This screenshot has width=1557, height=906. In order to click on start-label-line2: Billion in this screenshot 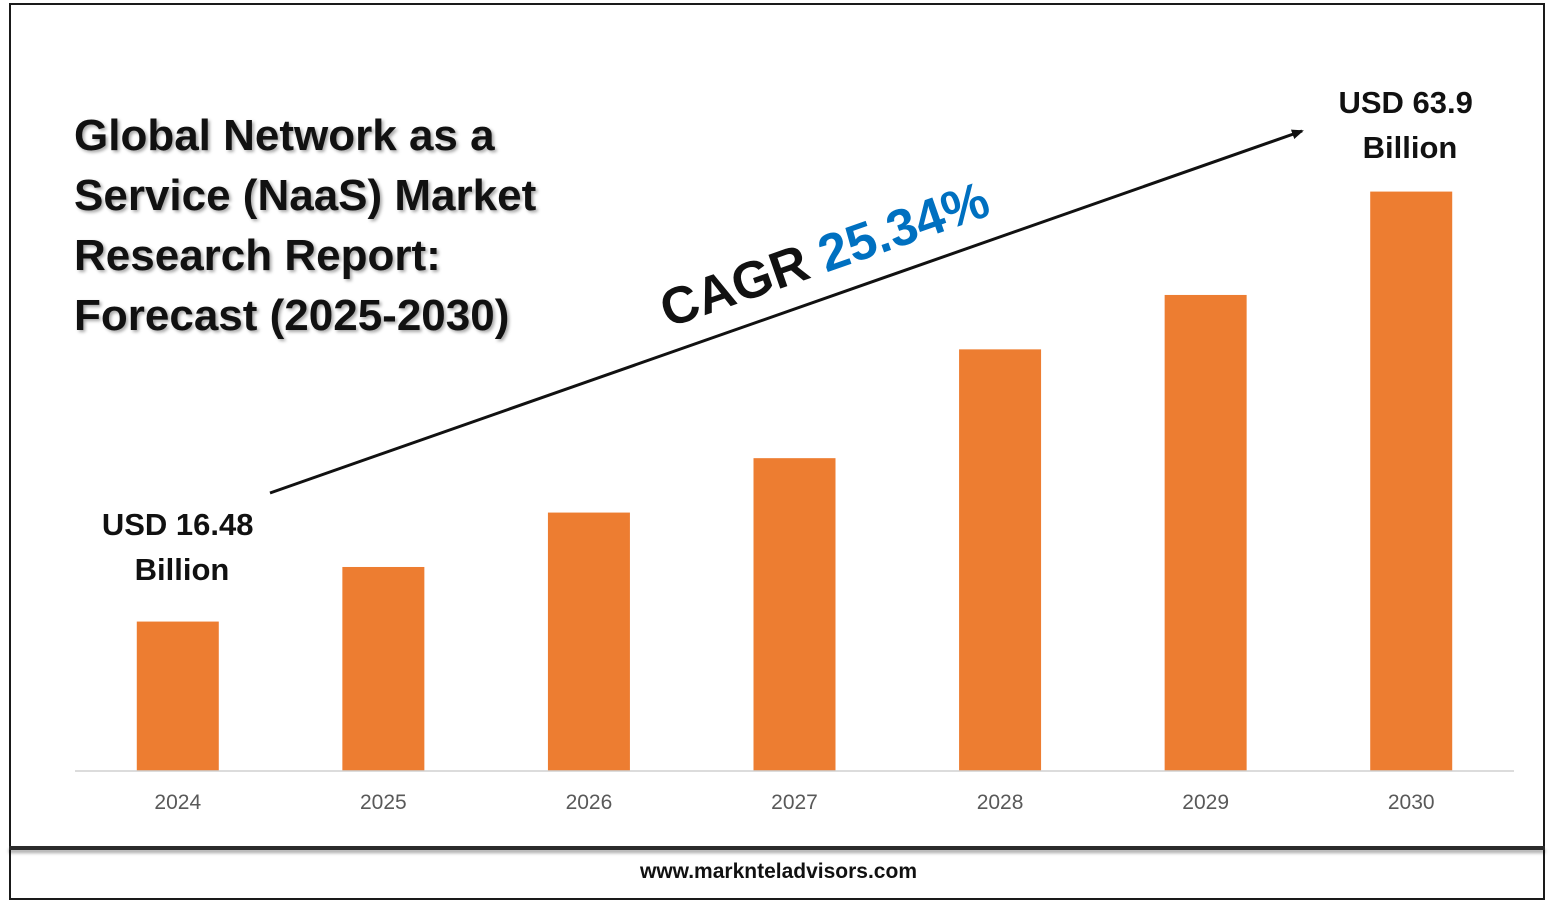, I will do `click(182, 569)`.